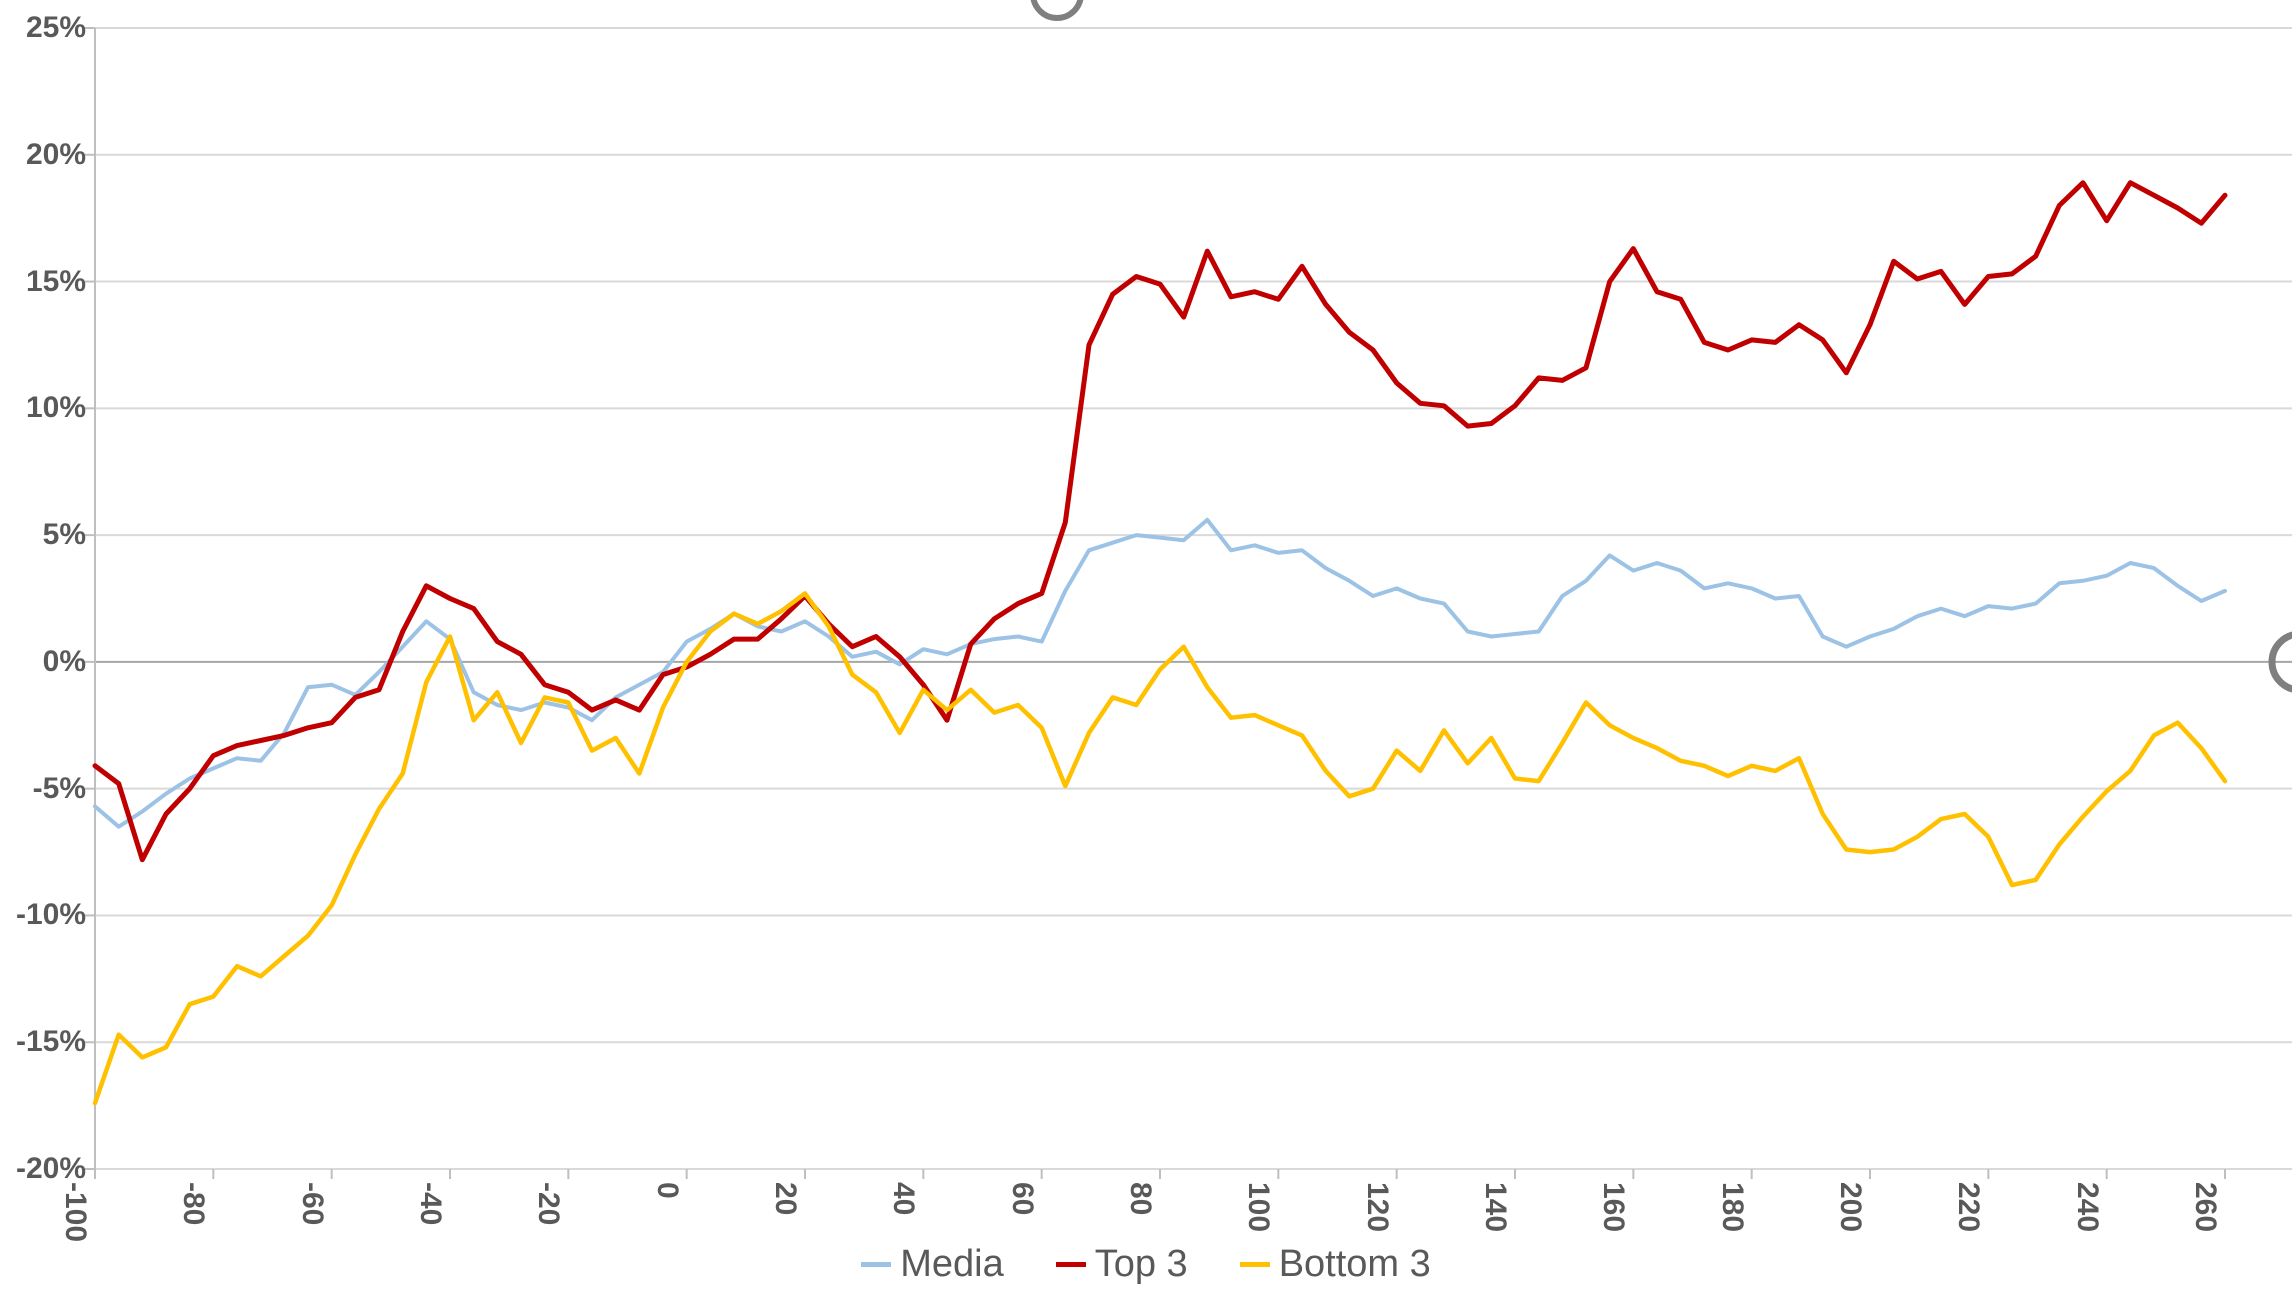  I want to click on x-axis-tick-label: 80, so click(1140, 1199).